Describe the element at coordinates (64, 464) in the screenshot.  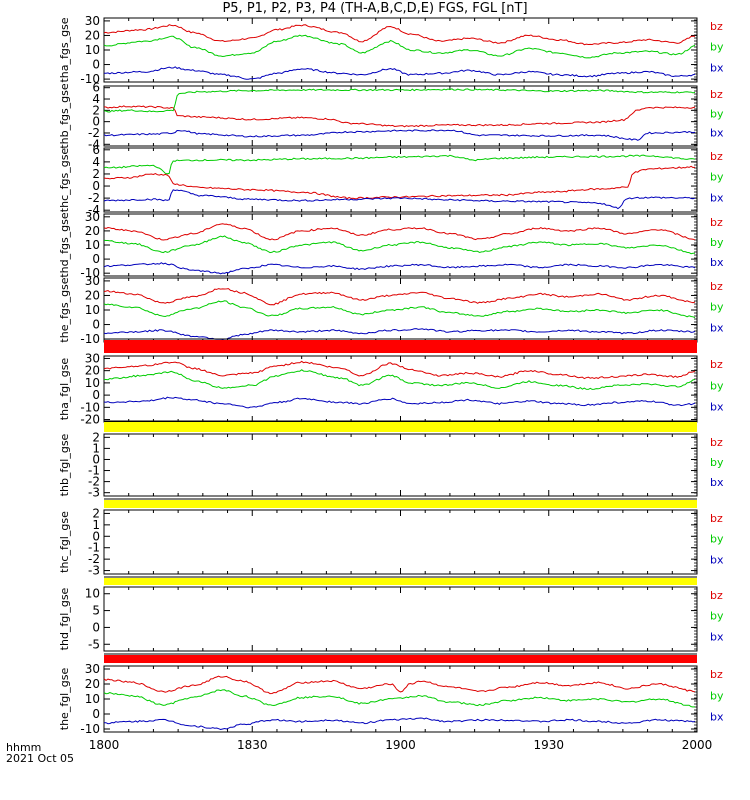
I see `panel-ylabel: thb_fgl_gse` at that location.